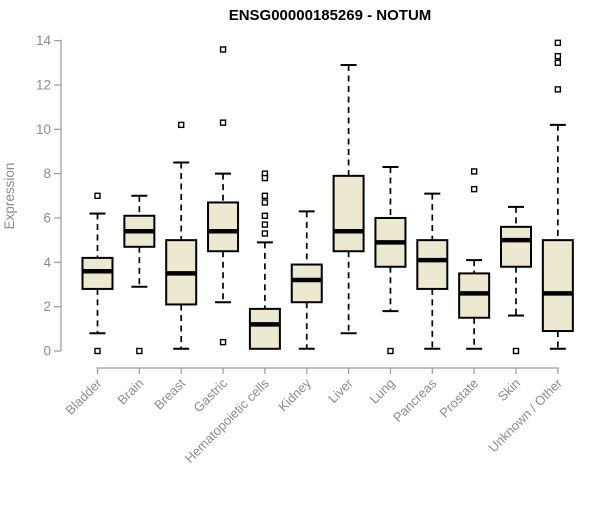 This screenshot has width=600, height=505. I want to click on x-category-label-liver: Liver, so click(340, 390).